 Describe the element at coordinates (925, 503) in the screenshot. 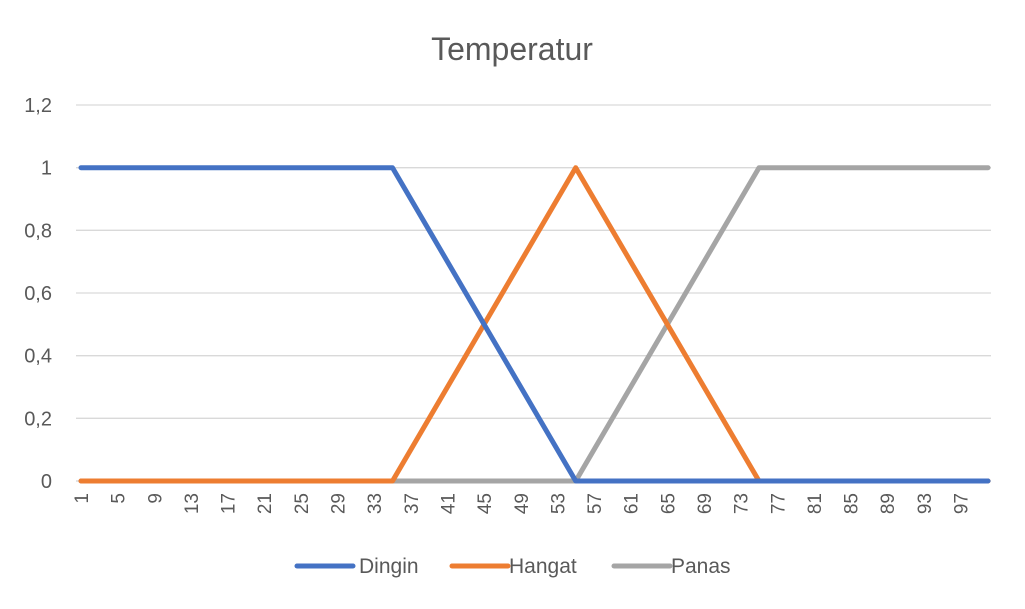

I see `x-tick-label: 93` at that location.